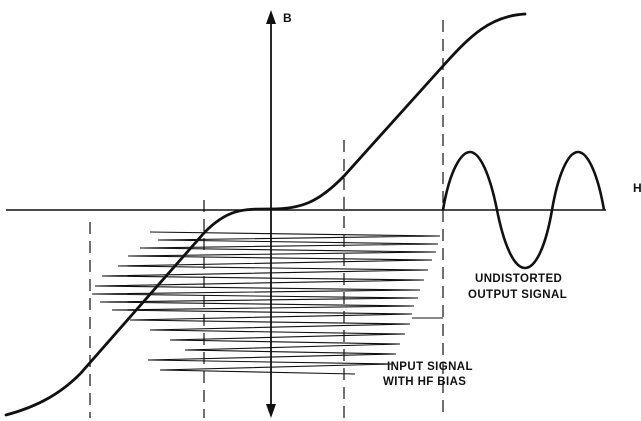  What do you see at coordinates (517, 287) in the screenshot?
I see `output-signal-caption: UNDISTORTED OUTPUT SIGNAL` at bounding box center [517, 287].